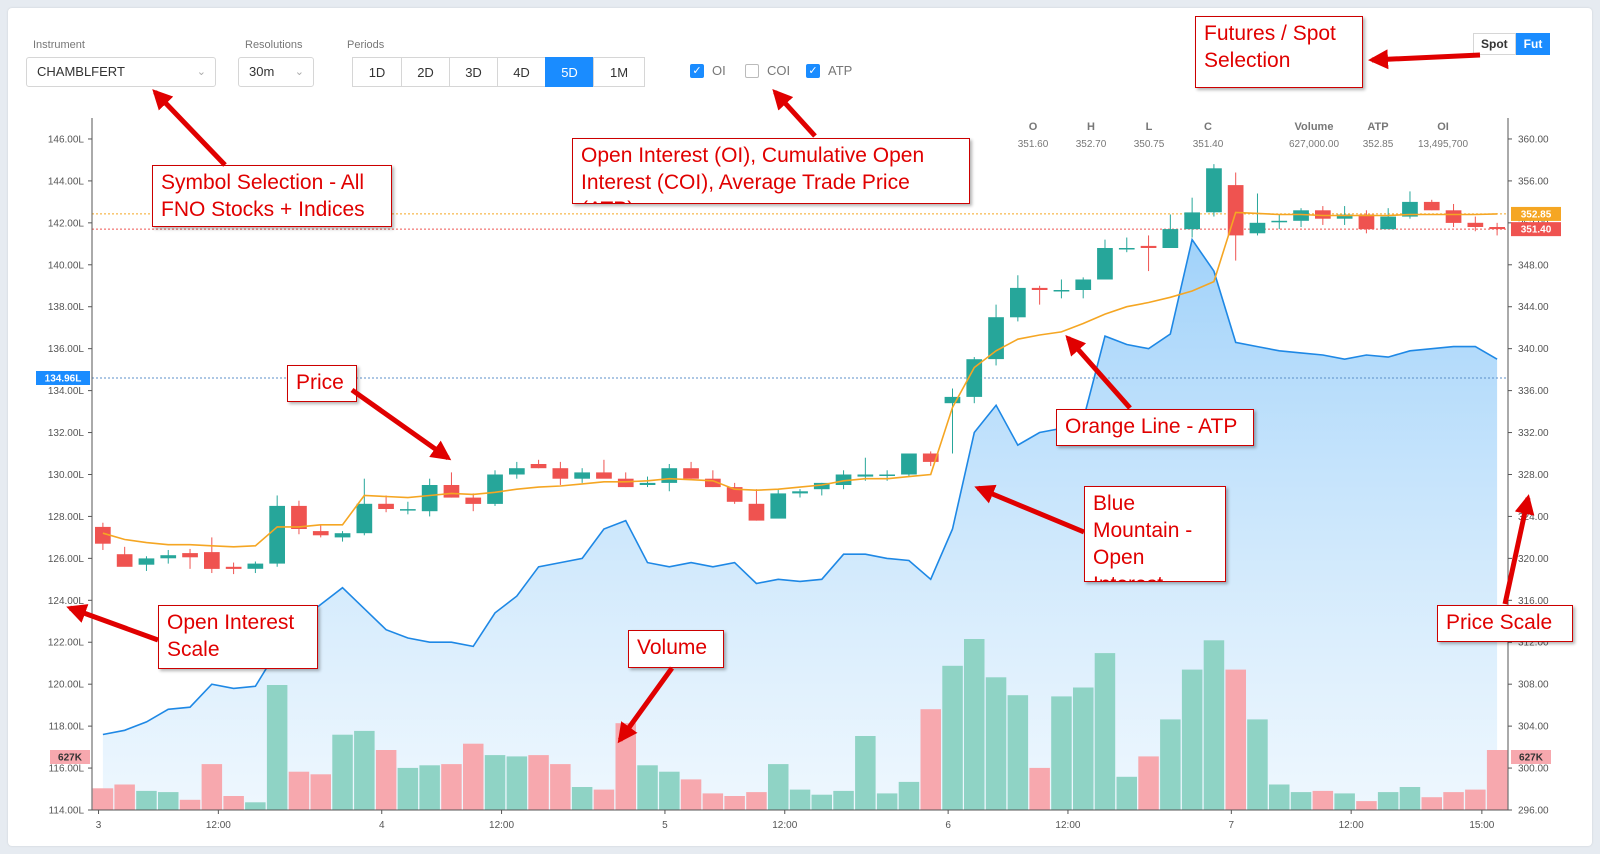 This screenshot has width=1600, height=854. I want to click on spot-button: Spot, so click(1494, 44).